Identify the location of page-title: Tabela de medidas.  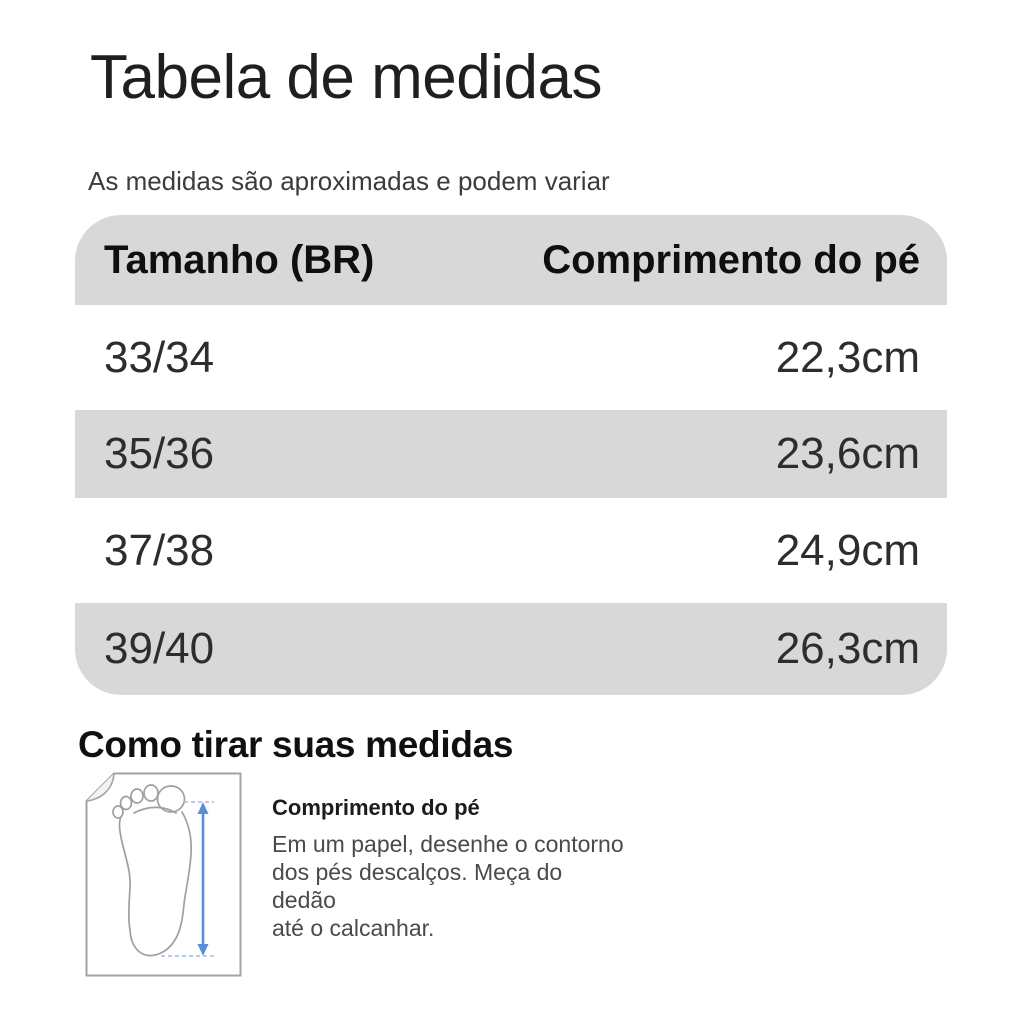
(346, 77).